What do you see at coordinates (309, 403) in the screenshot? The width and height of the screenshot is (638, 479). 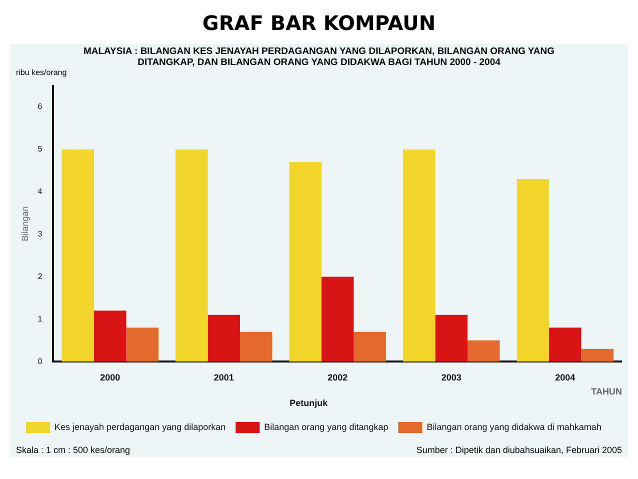 I see `legend-title: Petunjuk` at bounding box center [309, 403].